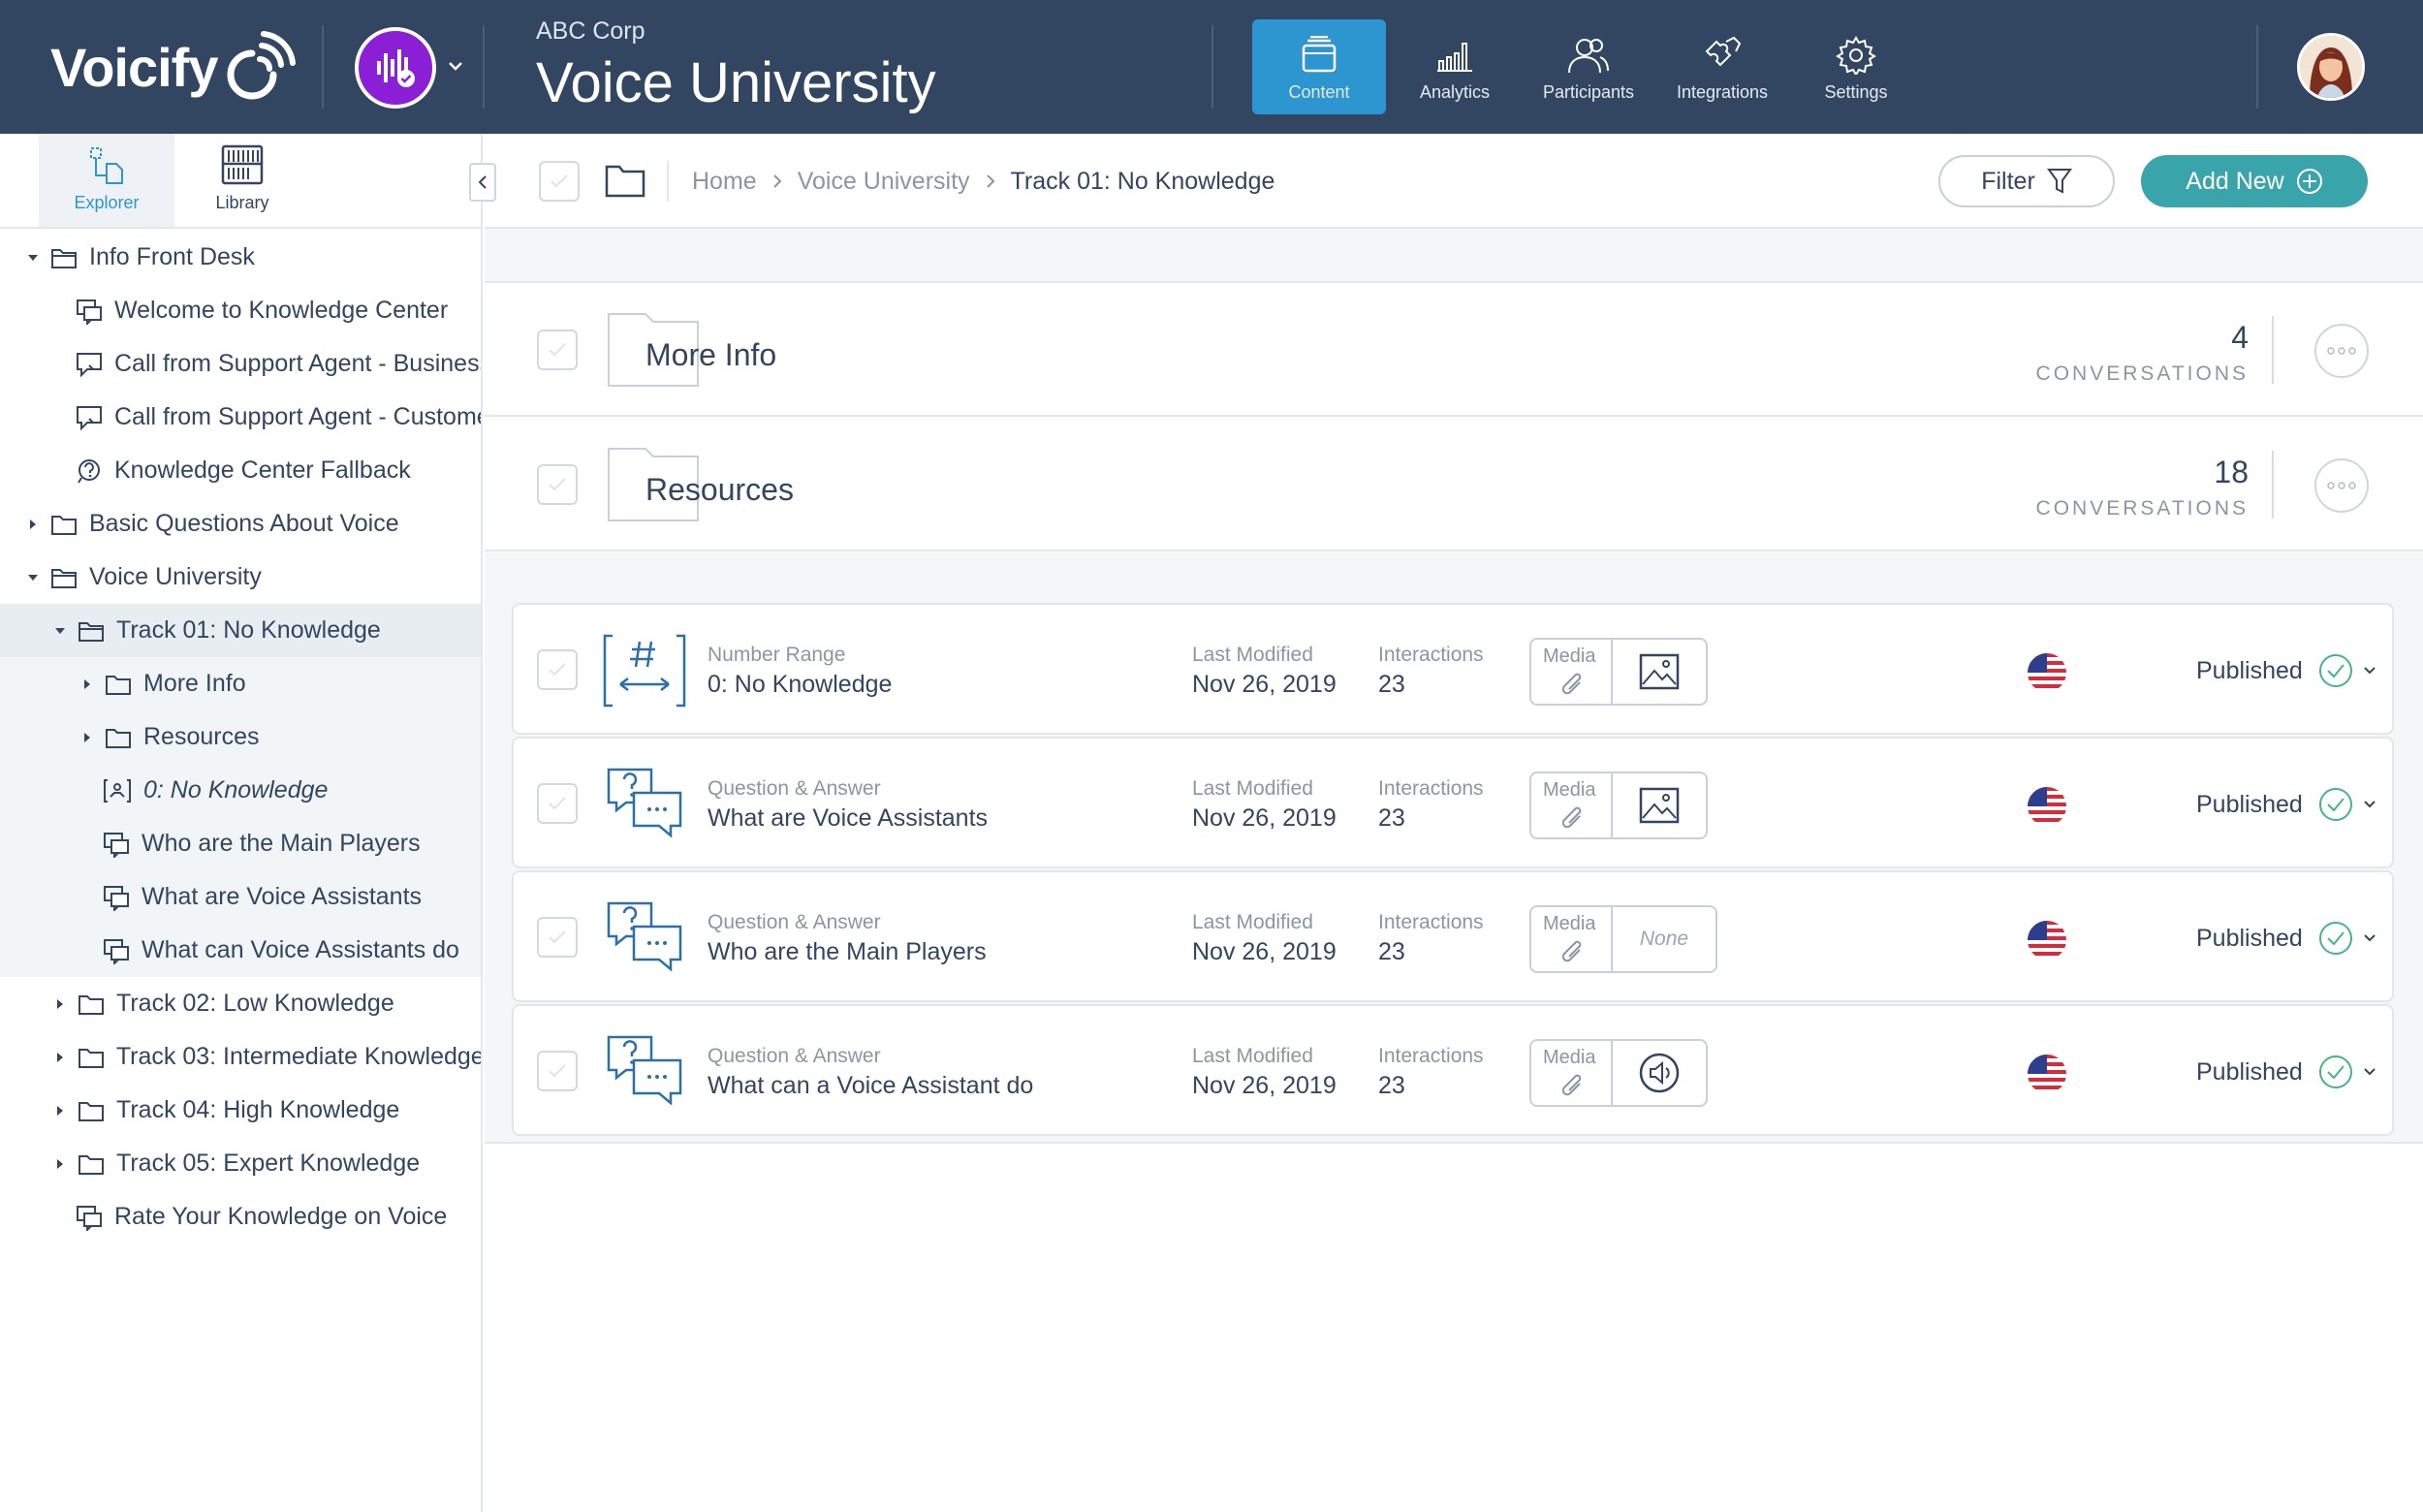 The height and width of the screenshot is (1512, 2423). Describe the element at coordinates (240, 1163) in the screenshot. I see `tree-item-folder: Track 05: Expert Knowledge` at that location.